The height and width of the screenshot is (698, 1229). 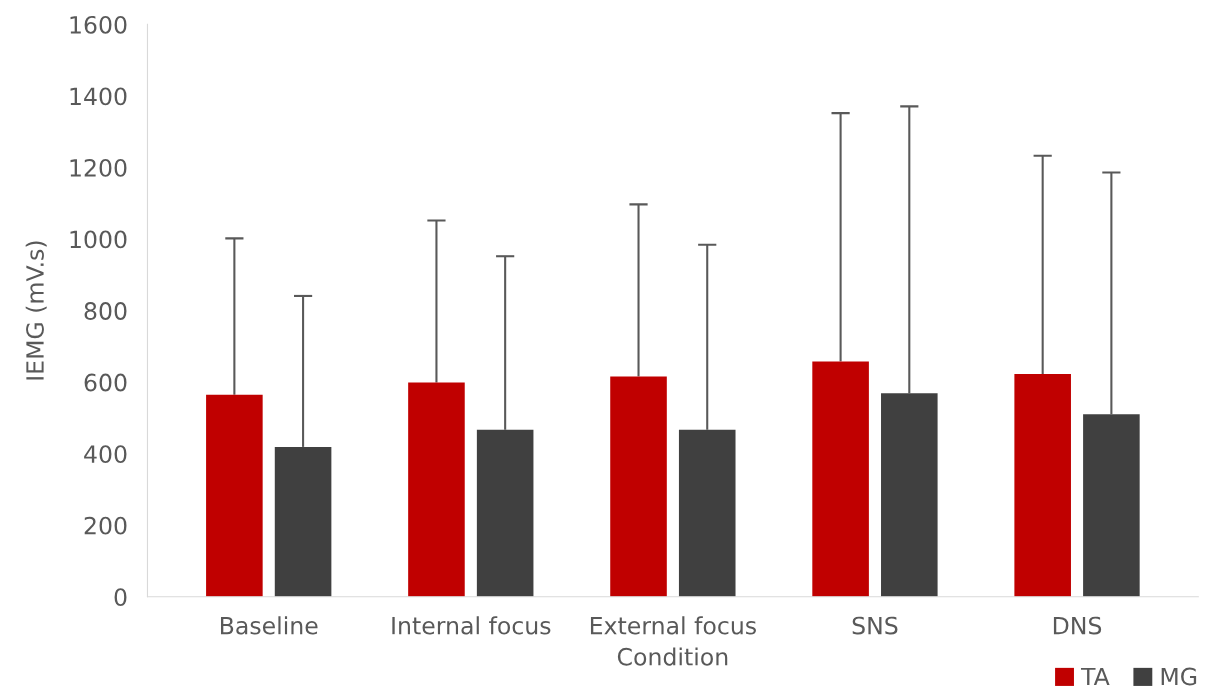 What do you see at coordinates (1077, 625) in the screenshot?
I see `x-tick-label: DNS` at bounding box center [1077, 625].